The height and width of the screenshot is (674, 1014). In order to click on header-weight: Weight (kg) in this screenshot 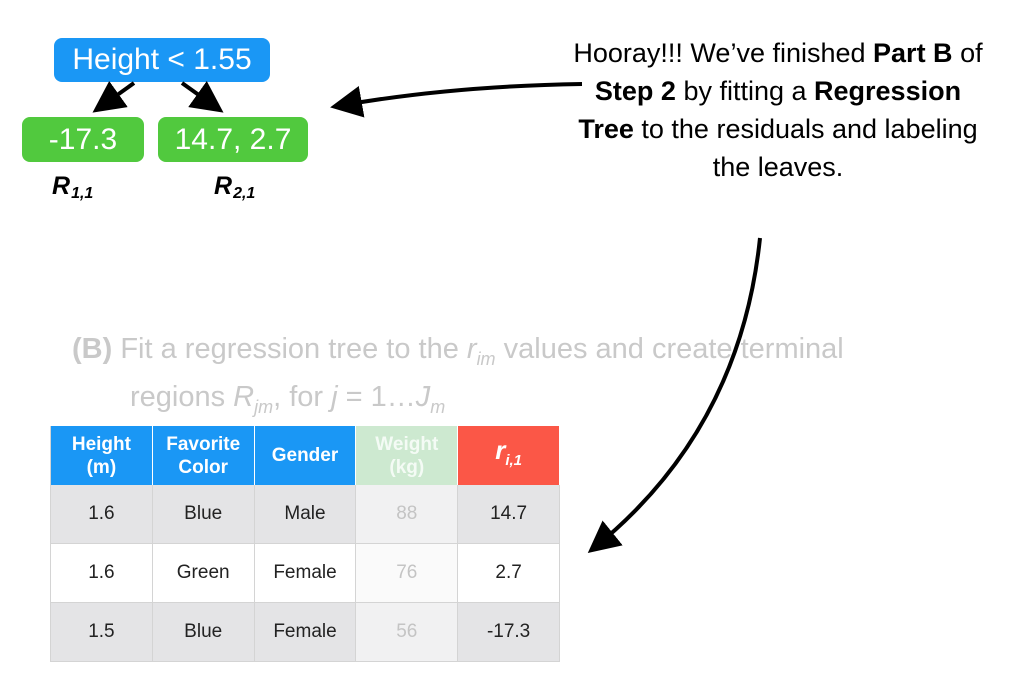, I will do `click(407, 455)`.